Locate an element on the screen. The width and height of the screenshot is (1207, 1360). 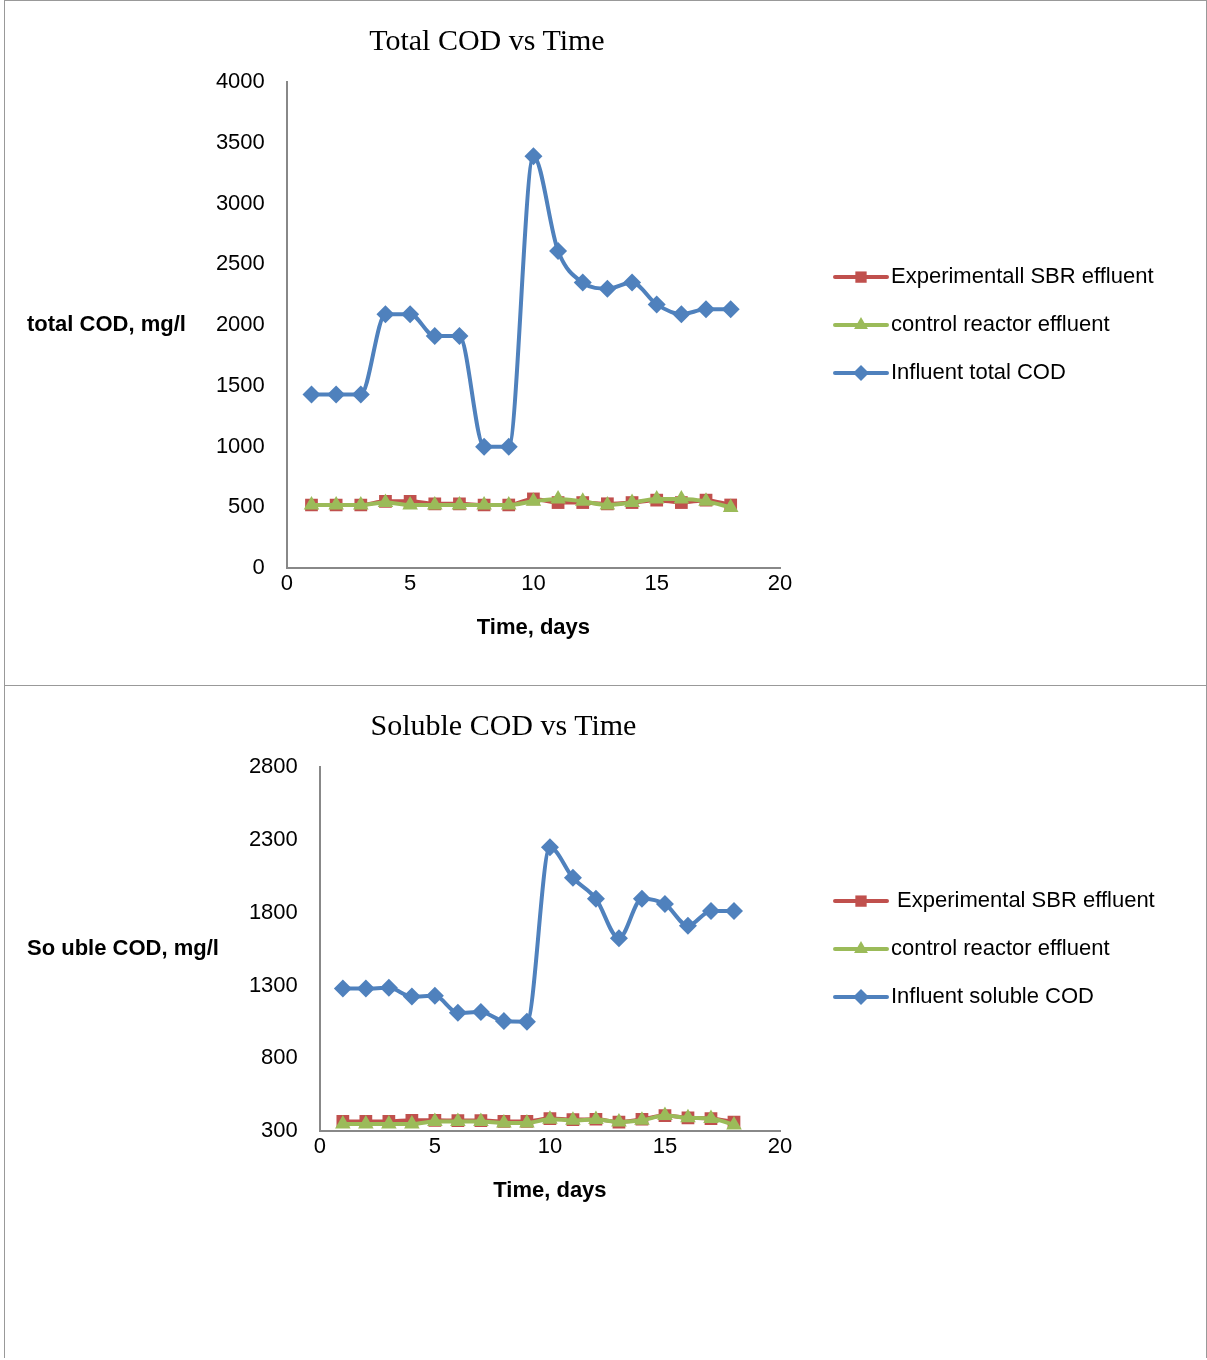
legend-label: Influent total COD is located at coordinates (978, 372).